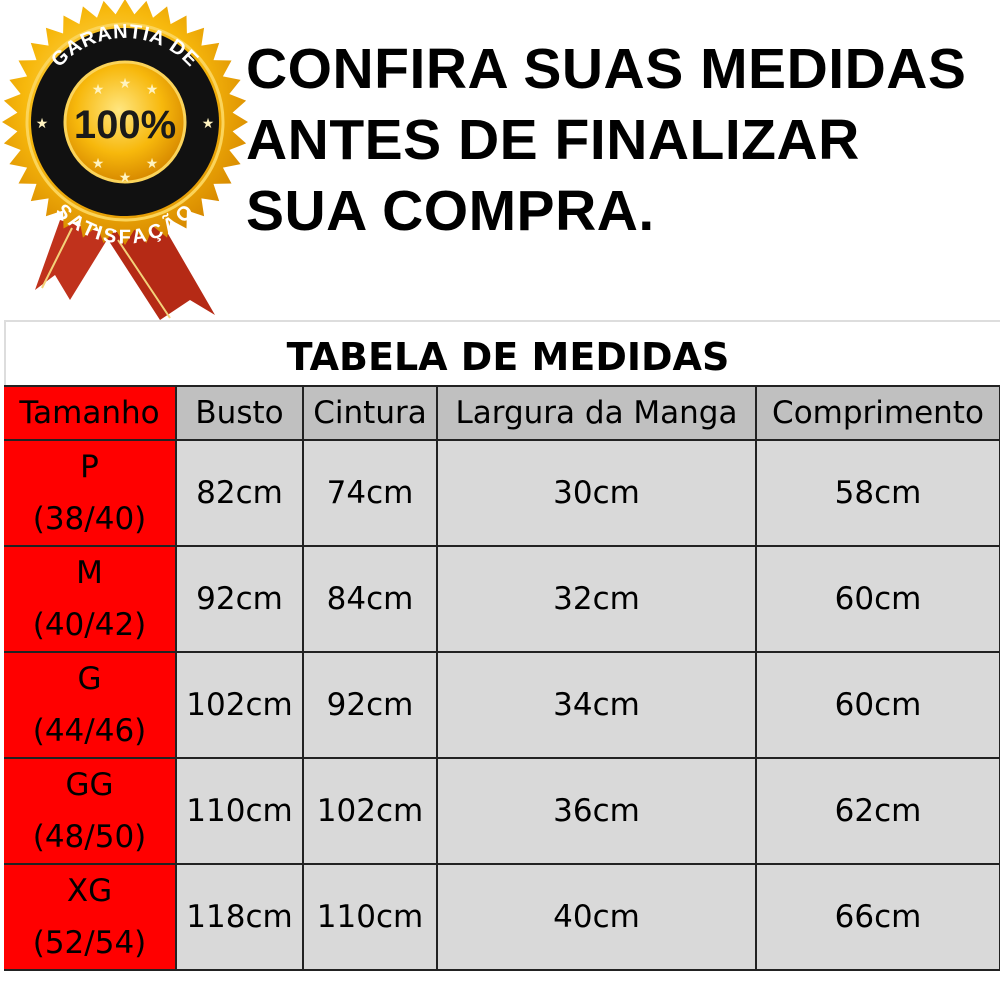 This screenshot has width=1000, height=1000. What do you see at coordinates (90, 413) in the screenshot?
I see `header-tamanho: Tamanho` at bounding box center [90, 413].